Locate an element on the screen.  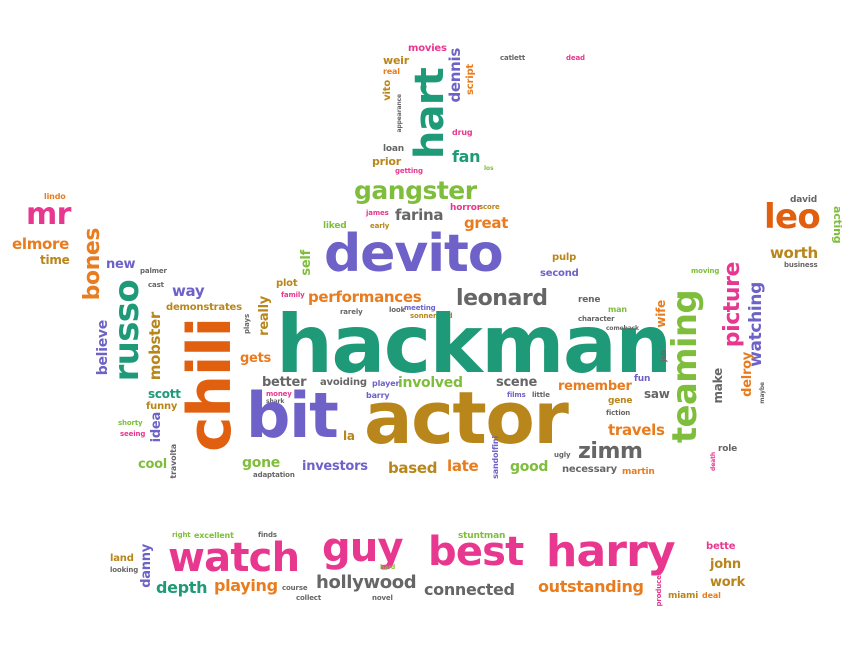
word-plot: plot is located at coordinates (287, 283).